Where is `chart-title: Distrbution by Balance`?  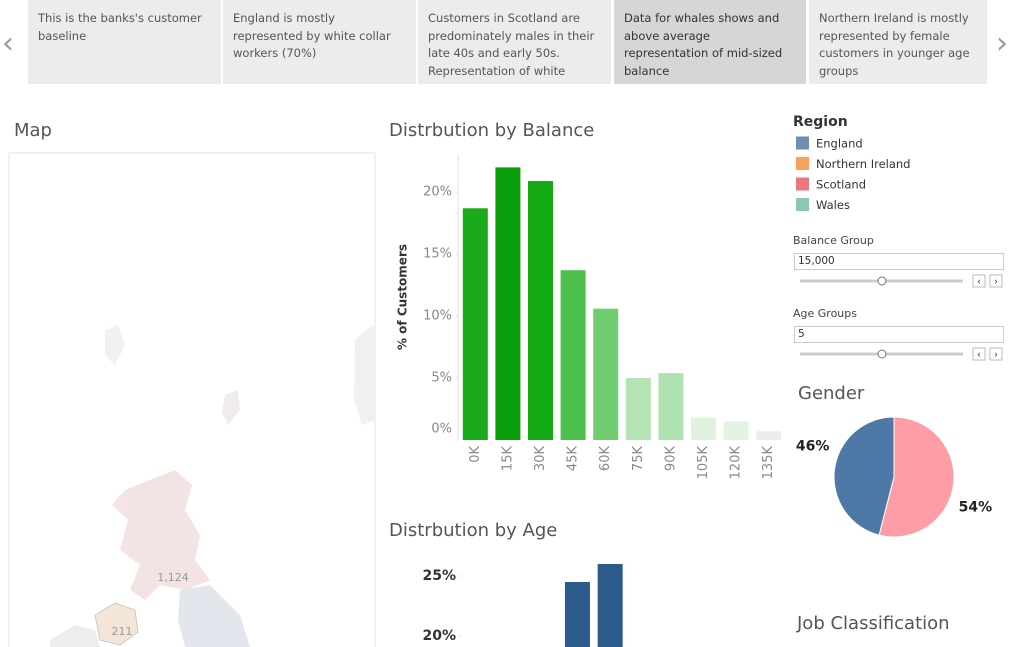 chart-title: Distrbution by Balance is located at coordinates (491, 130).